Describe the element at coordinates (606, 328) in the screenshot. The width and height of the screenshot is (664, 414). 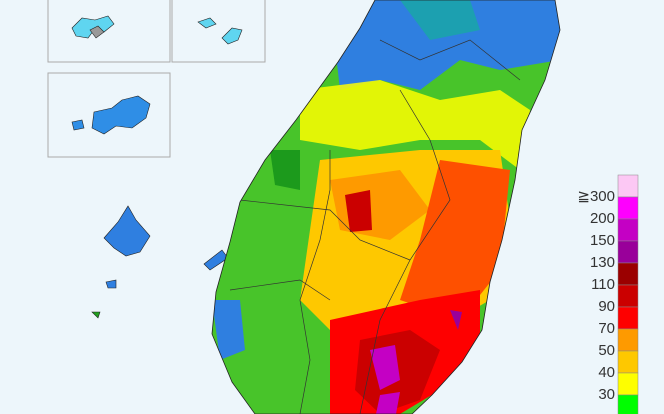
I see `legend-label: 70` at that location.